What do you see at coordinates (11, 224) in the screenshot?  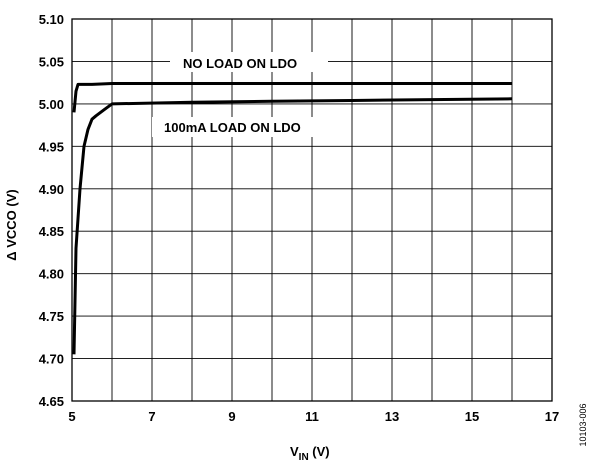 I see `y-axis-title: Δ VCCO (V)` at bounding box center [11, 224].